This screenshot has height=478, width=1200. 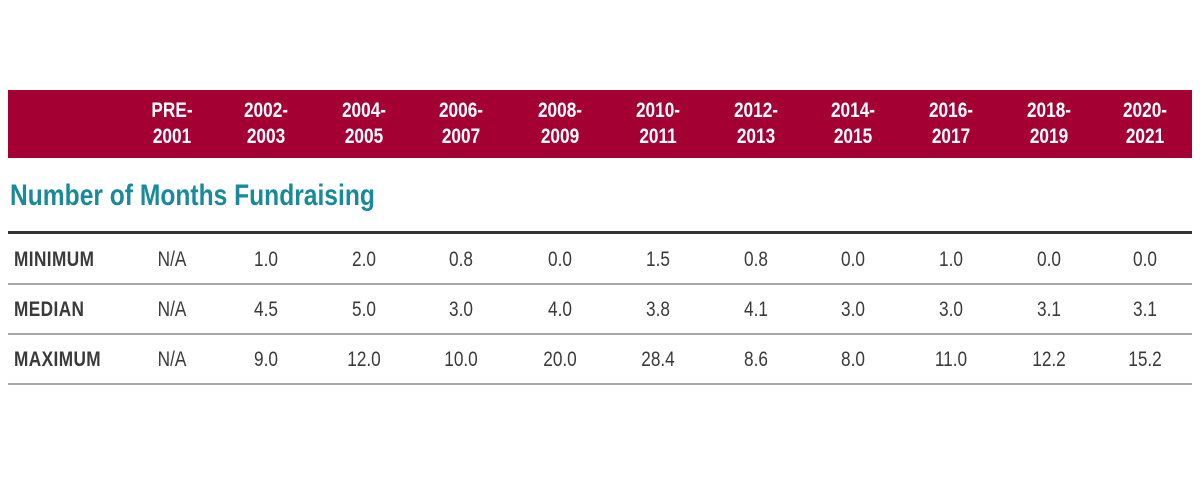 I want to click on table-cell: 4.5, so click(x=266, y=309).